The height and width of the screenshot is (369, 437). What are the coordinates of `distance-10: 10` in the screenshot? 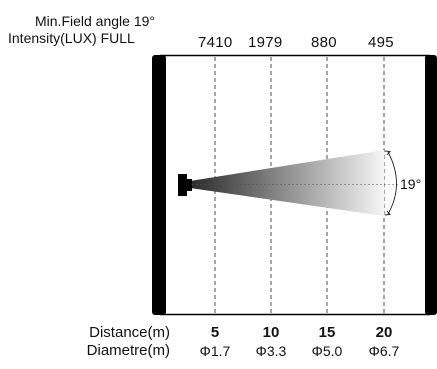 It's located at (271, 332).